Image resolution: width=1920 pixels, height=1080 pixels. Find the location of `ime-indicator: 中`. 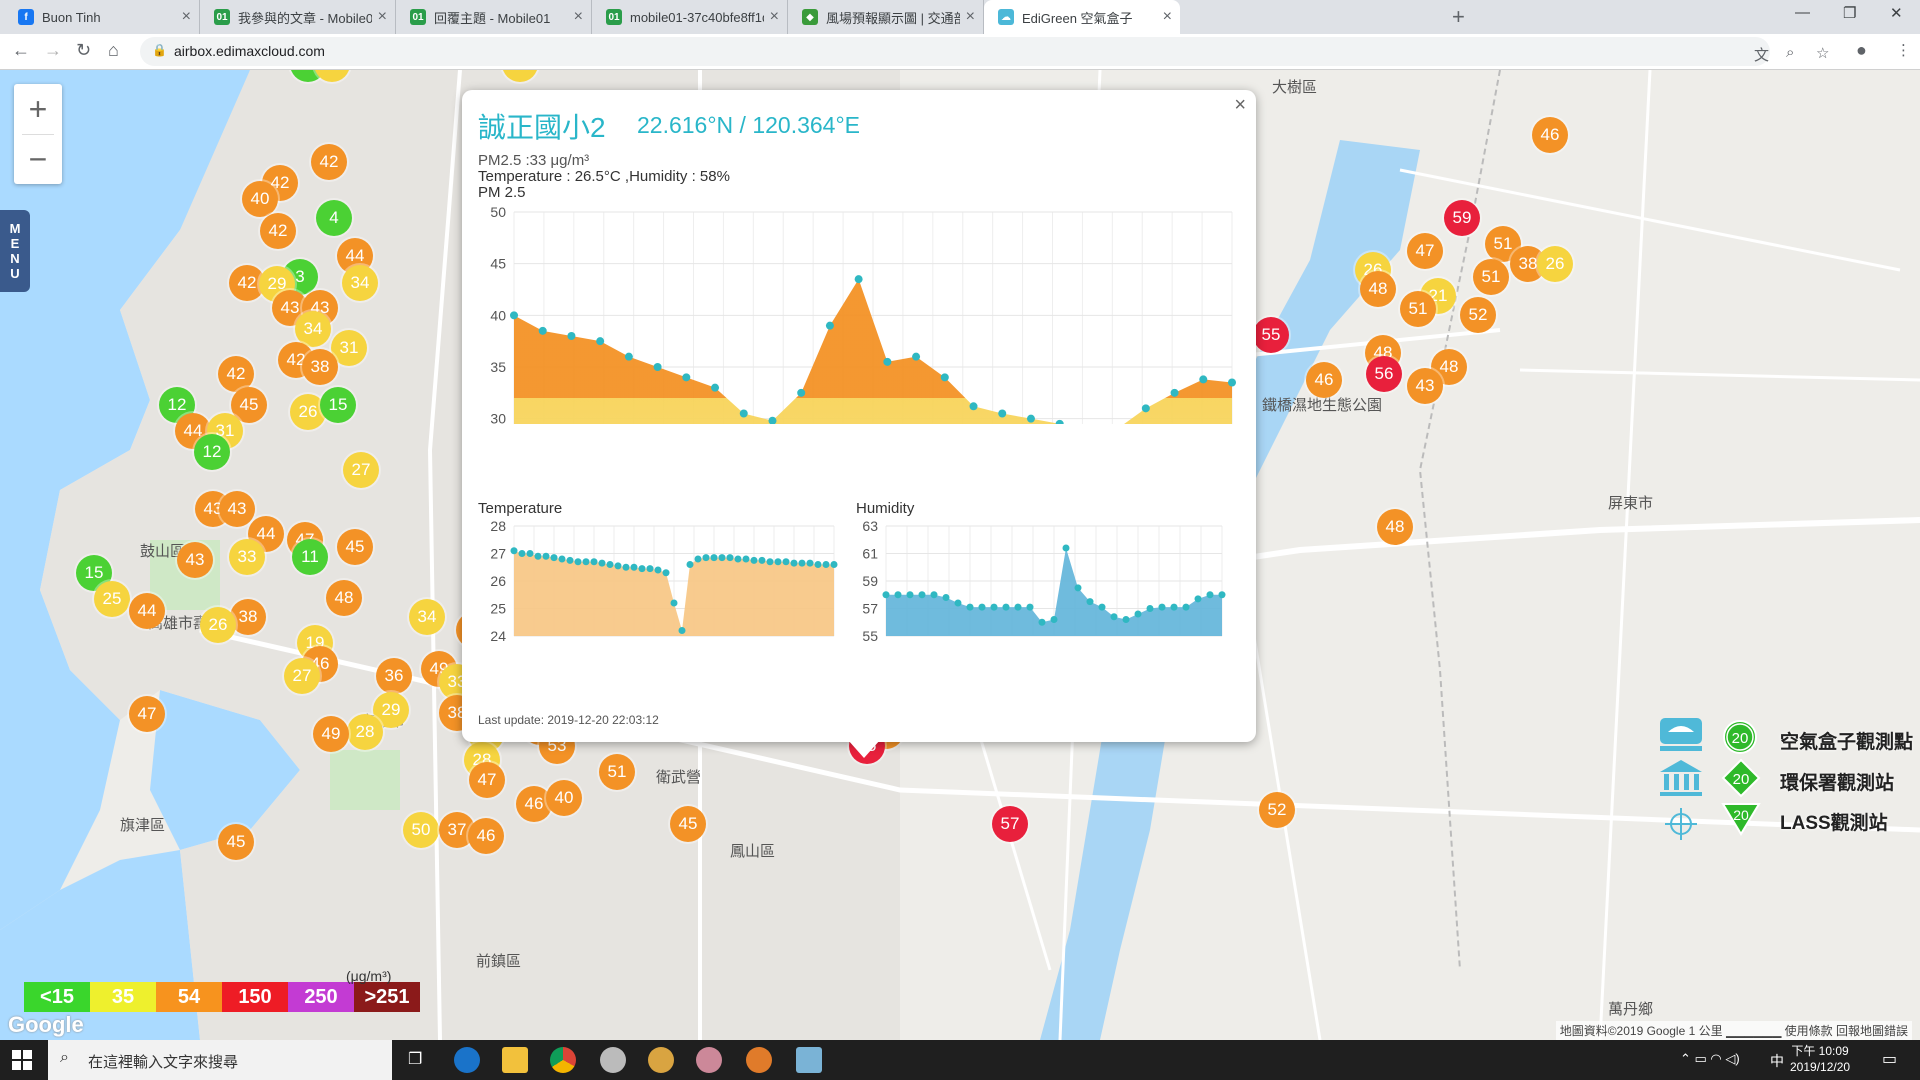

ime-indicator: 中 is located at coordinates (1777, 1061).